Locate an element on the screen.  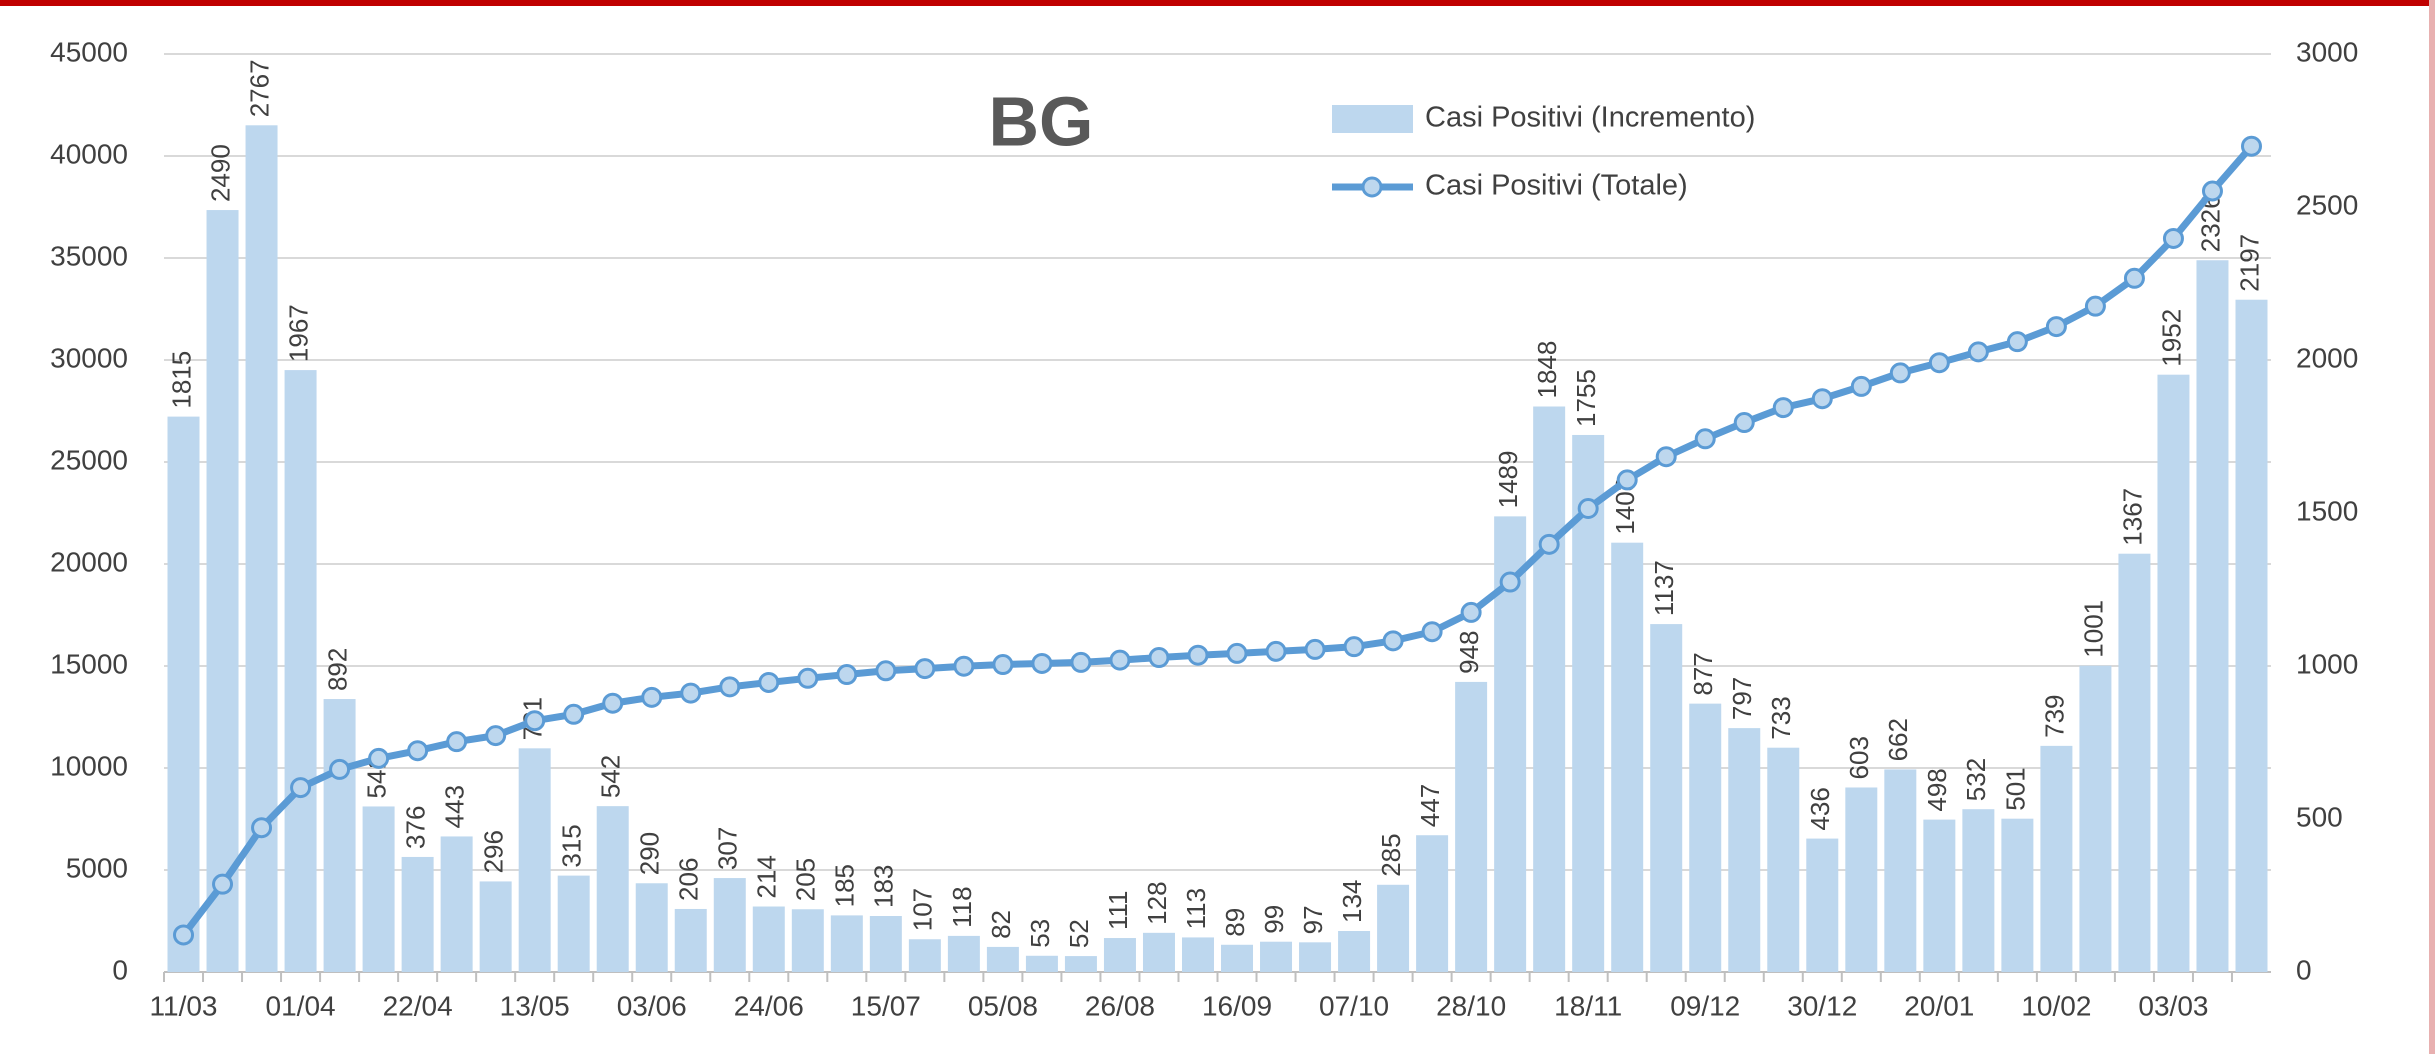
data-label: 205 is located at coordinates (806, 879).